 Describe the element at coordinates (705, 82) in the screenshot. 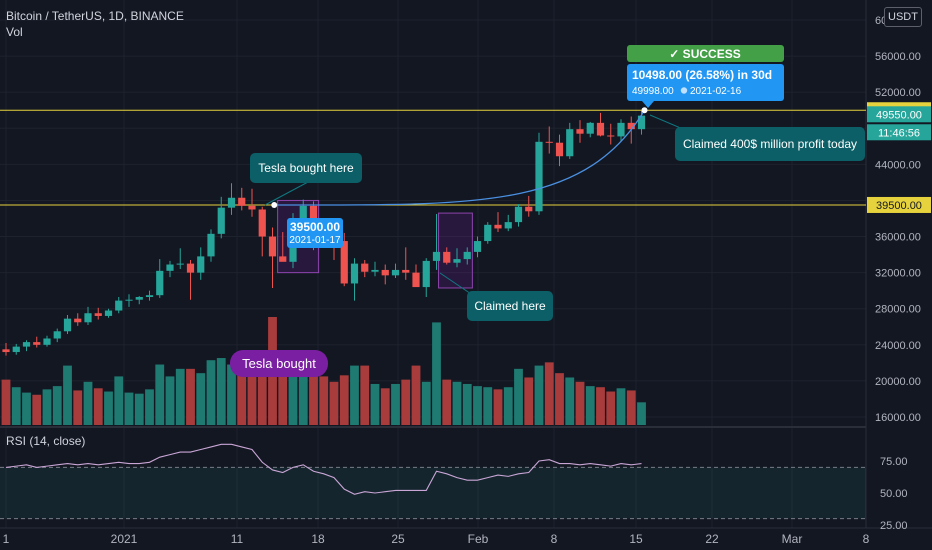

I see `success-callout` at that location.